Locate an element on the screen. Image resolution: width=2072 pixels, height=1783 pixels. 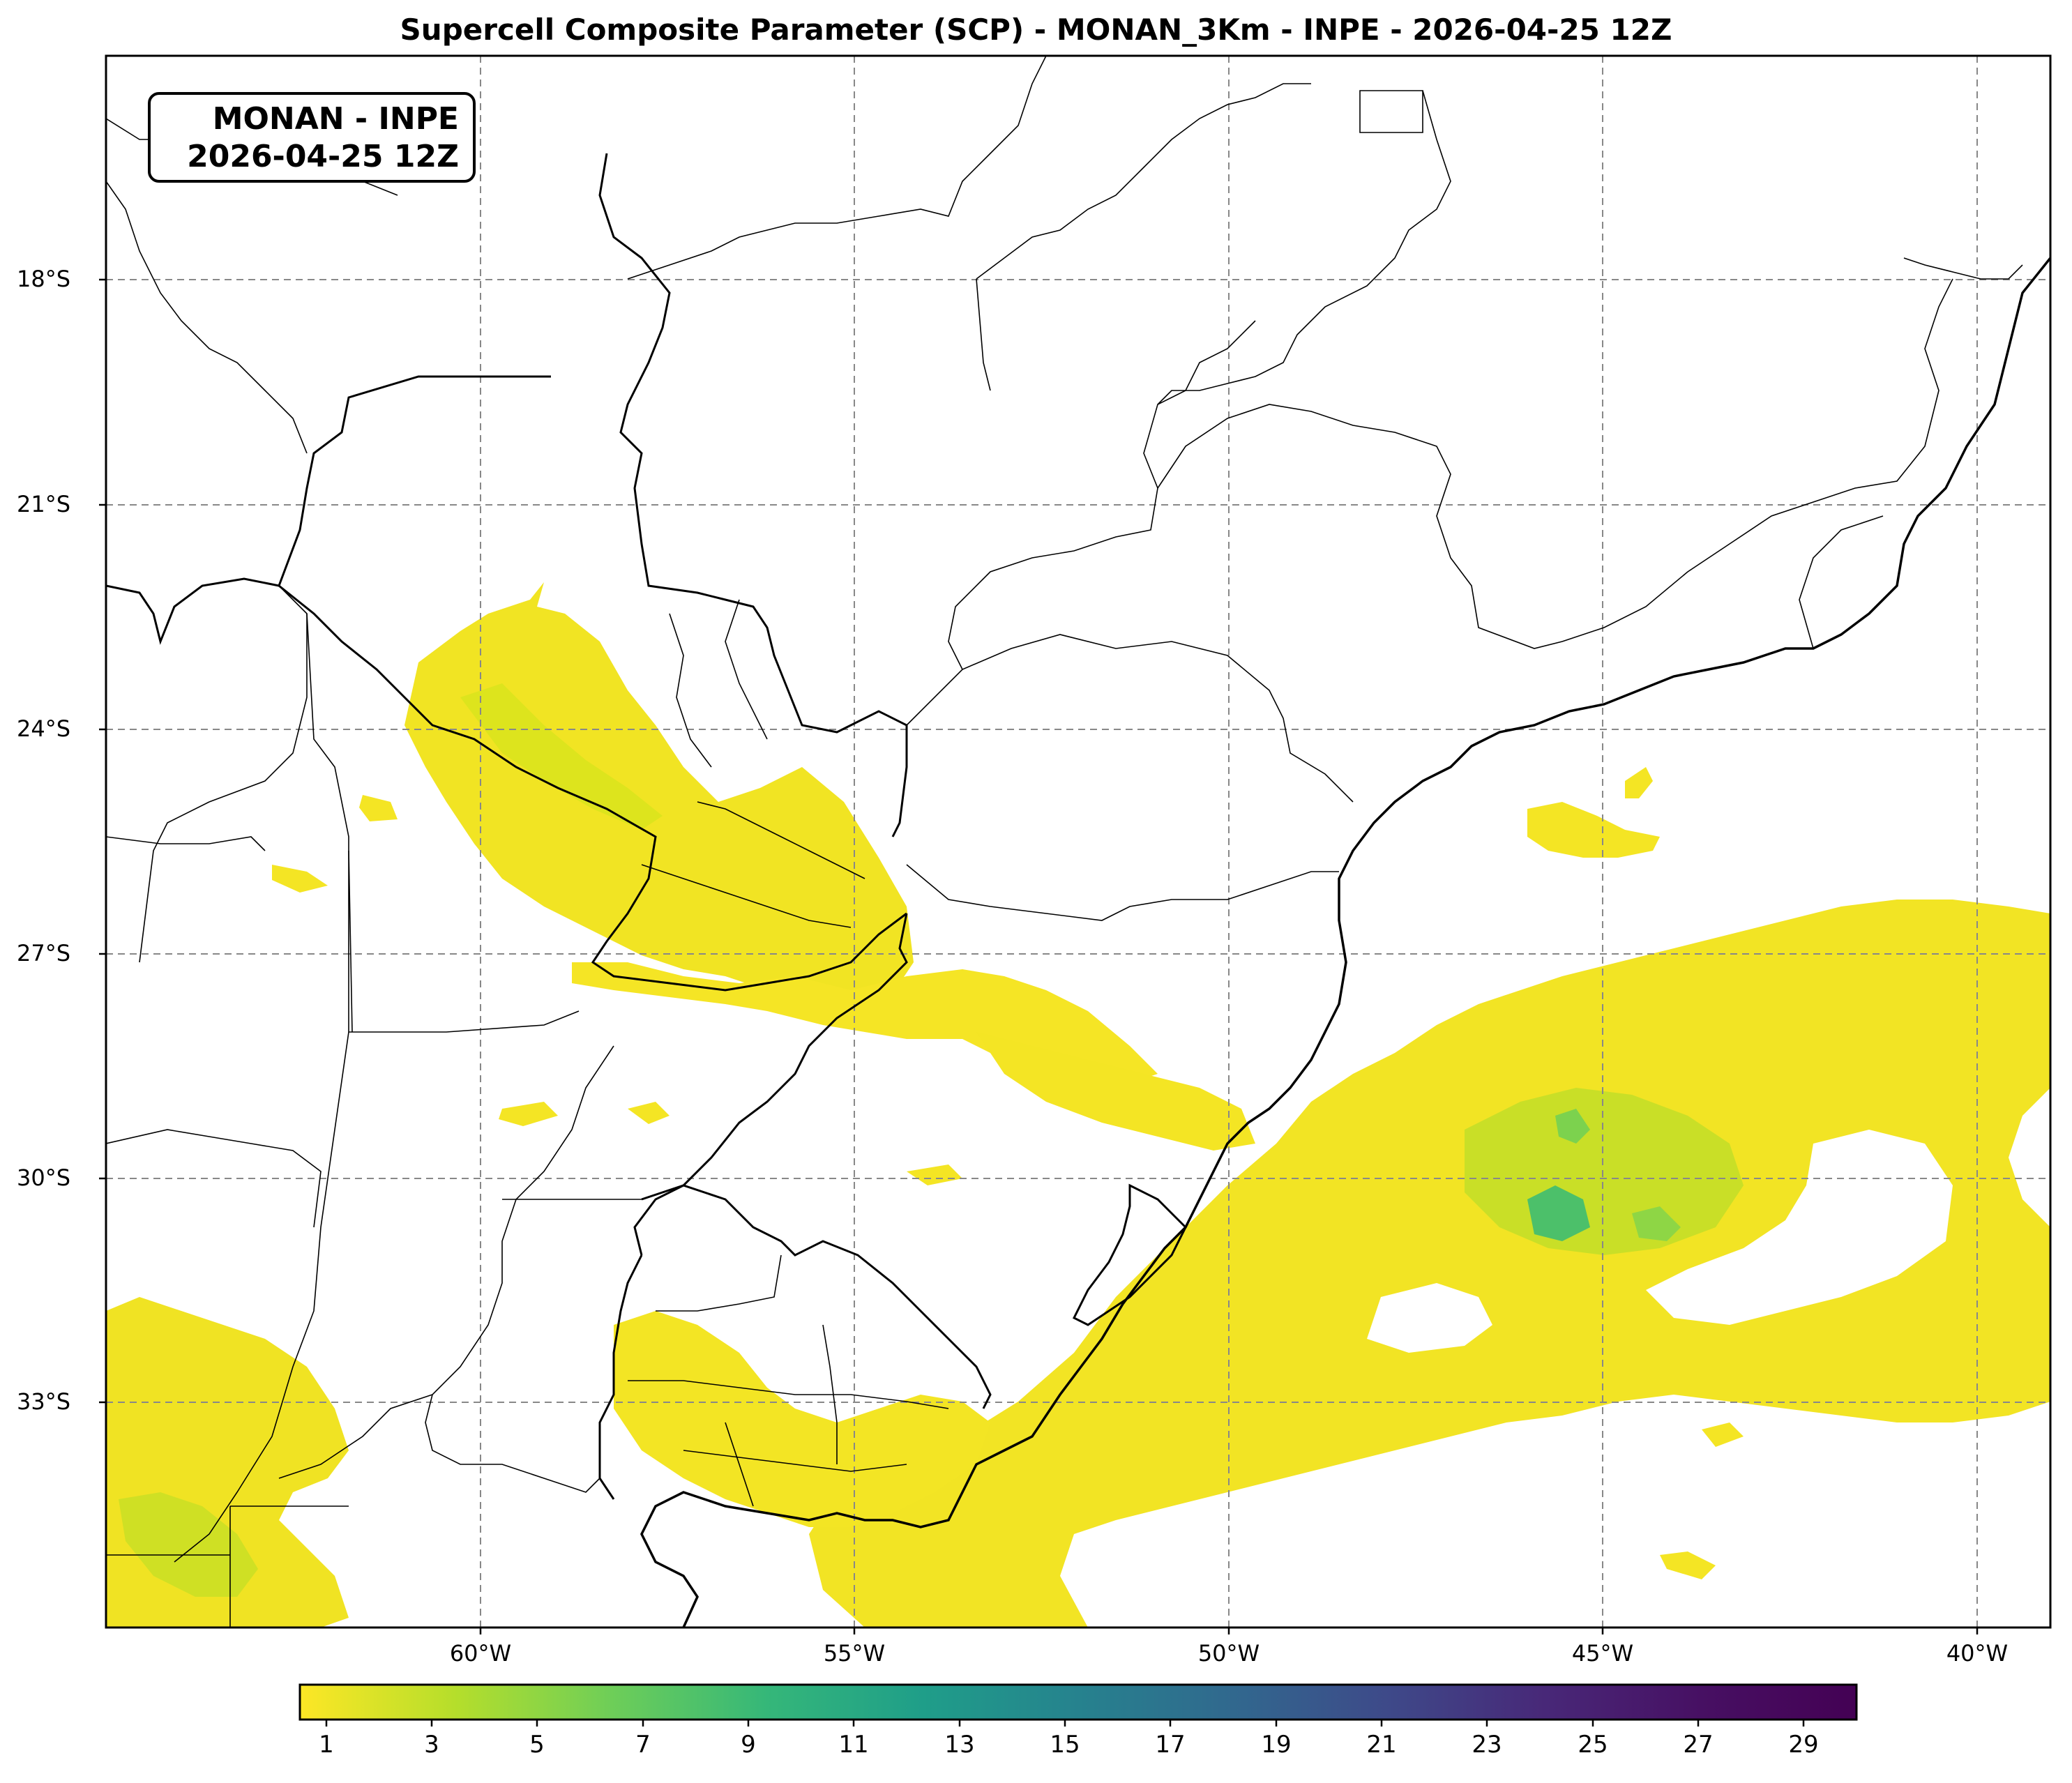
scp-region-uruguay is located at coordinates (802, 1419).